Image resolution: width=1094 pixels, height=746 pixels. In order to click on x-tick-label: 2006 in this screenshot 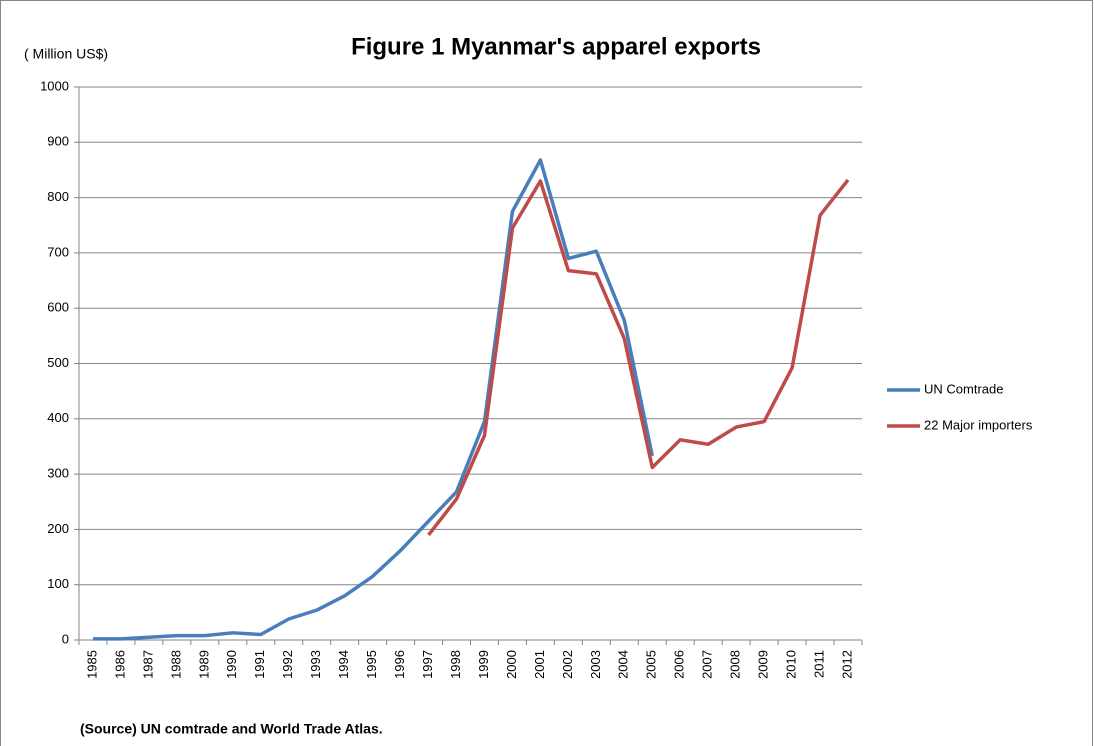, I will do `click(679, 664)`.